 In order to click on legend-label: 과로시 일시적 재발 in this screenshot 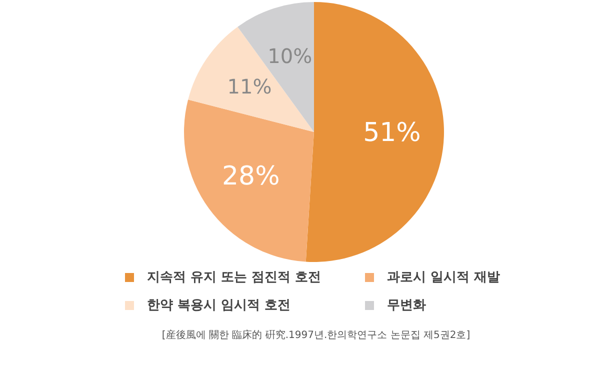, I will do `click(443, 277)`.